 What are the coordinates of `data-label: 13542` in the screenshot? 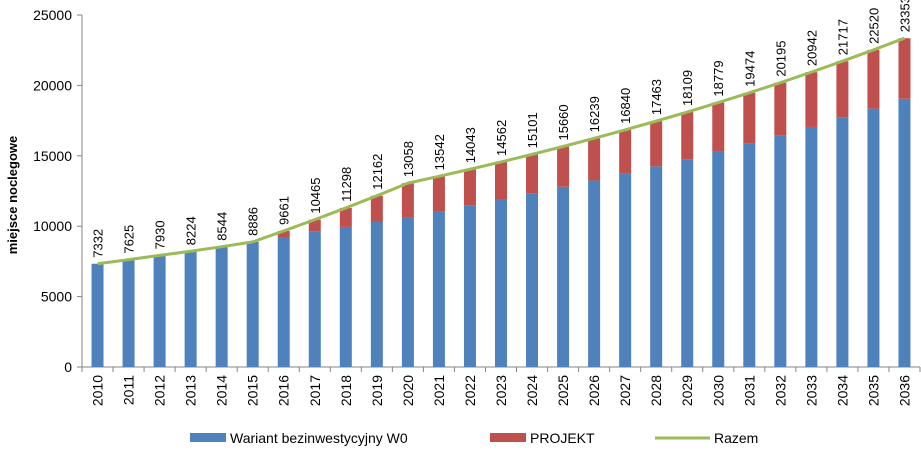 It's located at (439, 152).